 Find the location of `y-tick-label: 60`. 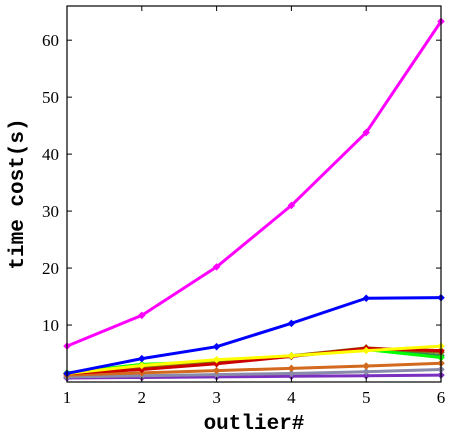

y-tick-label: 60 is located at coordinates (50, 40).